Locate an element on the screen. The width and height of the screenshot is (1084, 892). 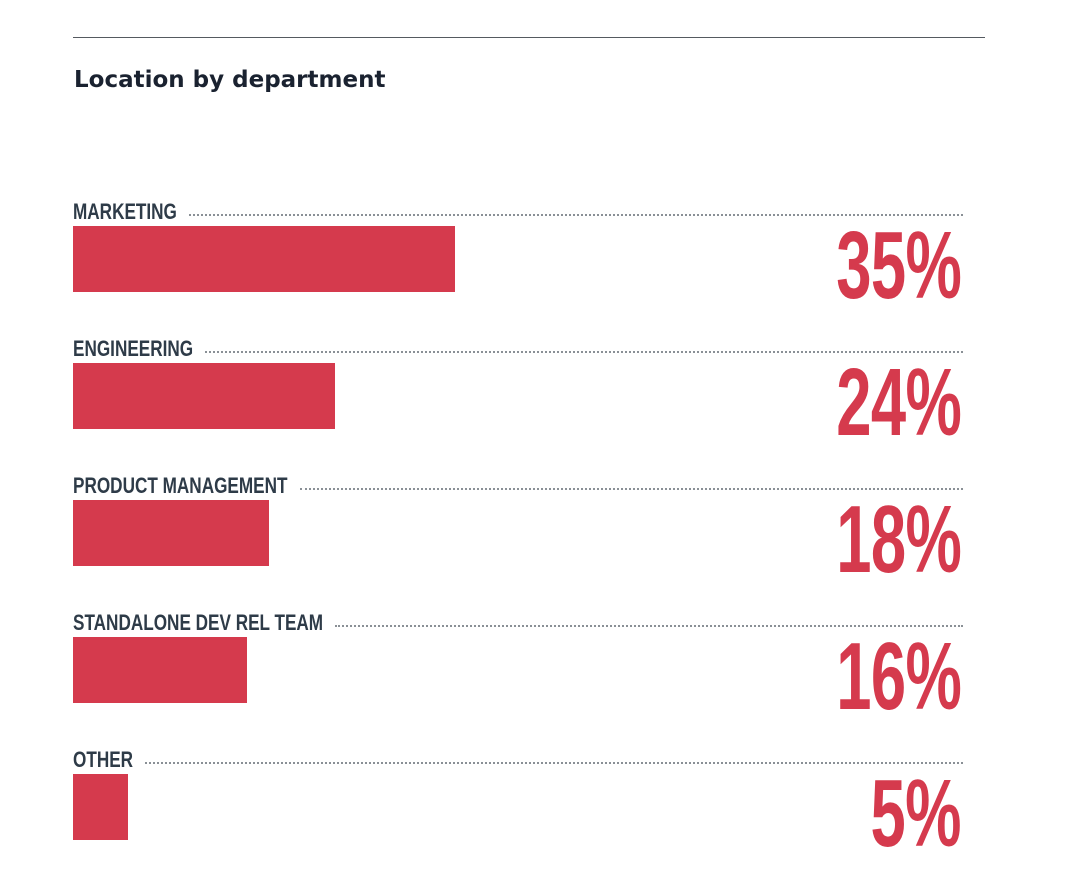
bar-row-header: MARKETING is located at coordinates (518, 212).